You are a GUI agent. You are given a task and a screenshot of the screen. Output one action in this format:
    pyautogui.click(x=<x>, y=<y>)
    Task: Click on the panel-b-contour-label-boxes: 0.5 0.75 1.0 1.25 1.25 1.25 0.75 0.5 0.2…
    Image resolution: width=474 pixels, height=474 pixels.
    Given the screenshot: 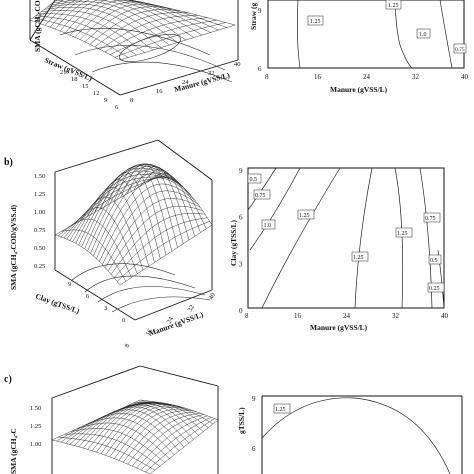 What is the action you would take?
    pyautogui.click(x=346, y=233)
    